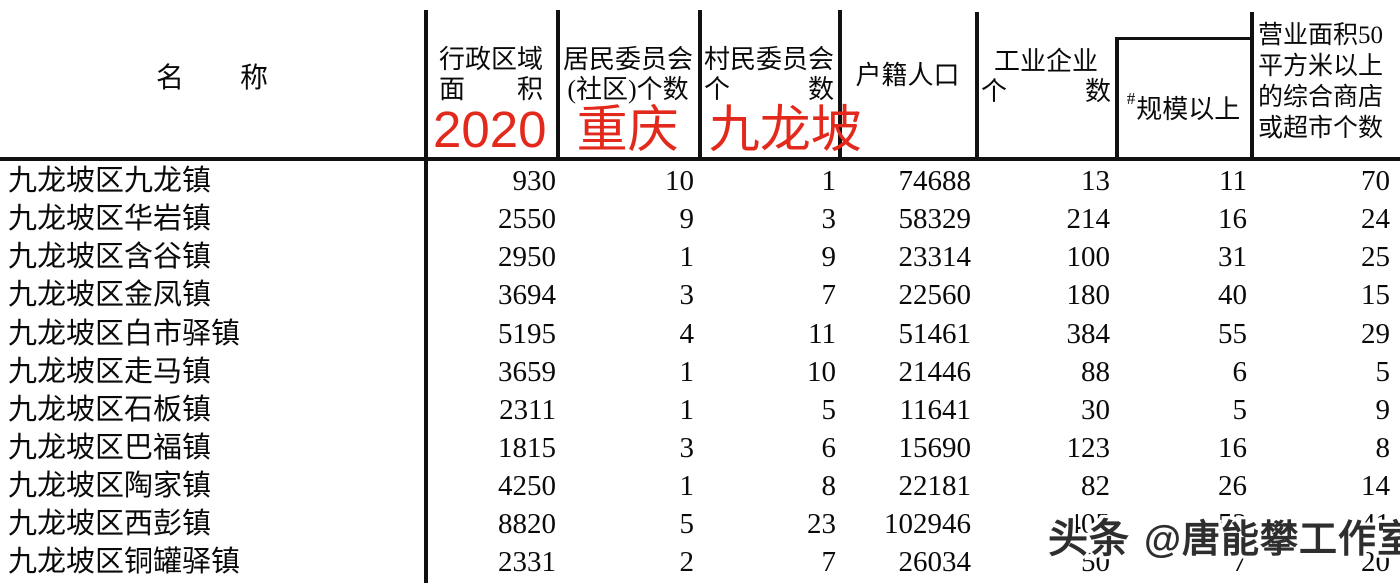  Describe the element at coordinates (1383, 372) in the screenshot. I see `cell-shops: 5` at that location.